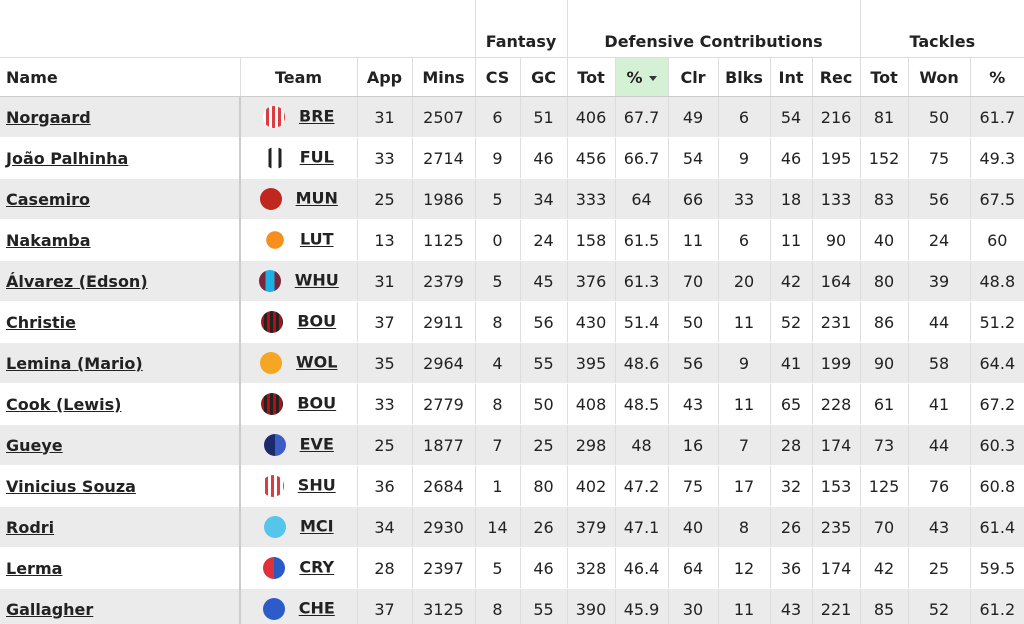 This screenshot has width=1024, height=624. Describe the element at coordinates (693, 77) in the screenshot. I see `column-header: Clr` at that location.